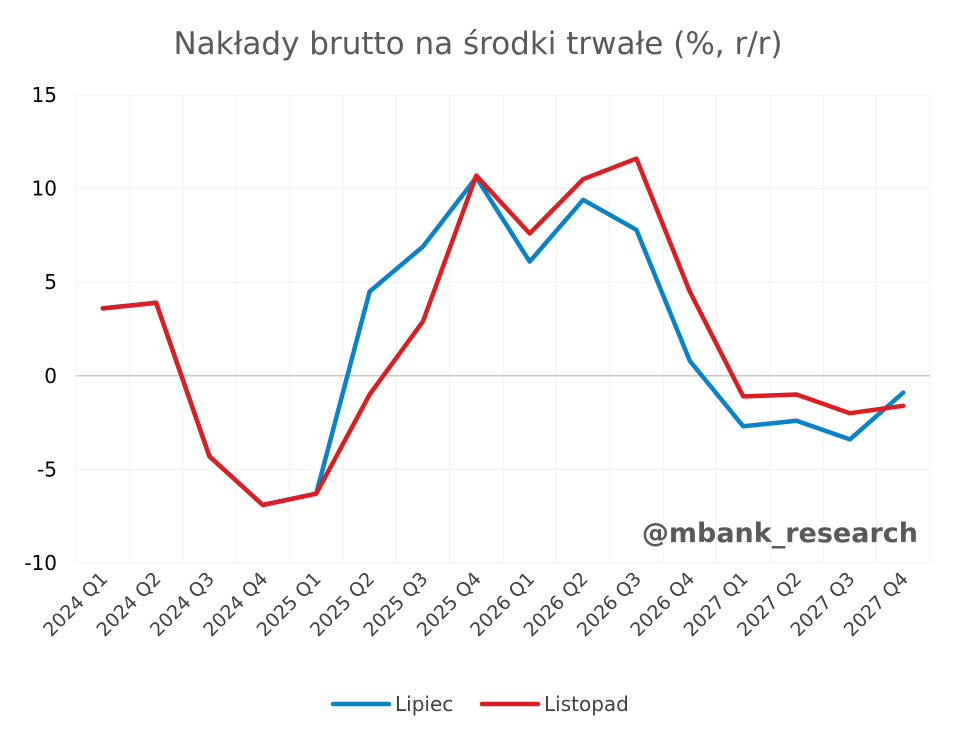 Image resolution: width=960 pixels, height=742 pixels. What do you see at coordinates (44, 189) in the screenshot?
I see `y-tick-label: 10` at bounding box center [44, 189].